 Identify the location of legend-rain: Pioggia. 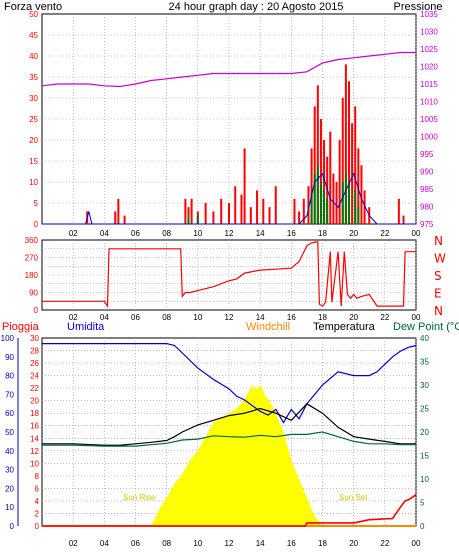
(21, 327).